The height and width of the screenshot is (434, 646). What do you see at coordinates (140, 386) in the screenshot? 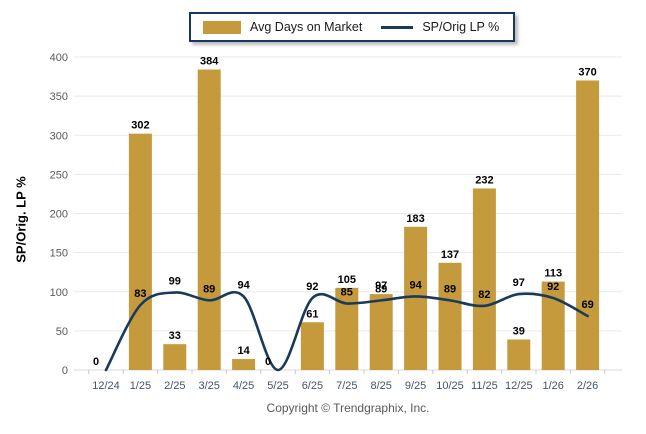
I see `x-tick-label: 1/25` at bounding box center [140, 386].